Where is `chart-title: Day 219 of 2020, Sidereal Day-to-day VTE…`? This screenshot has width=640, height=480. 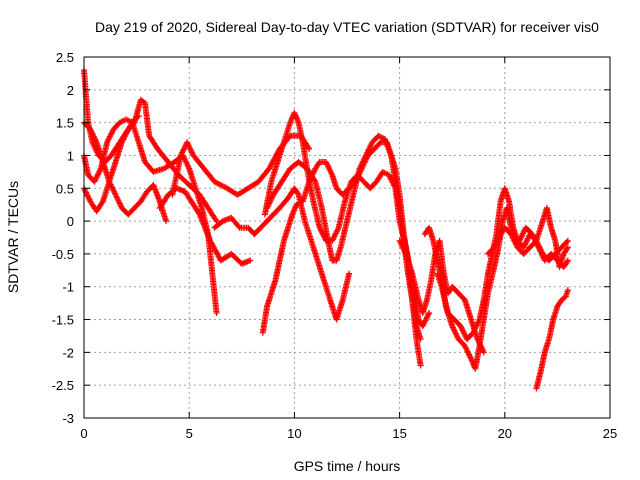
chart-title: Day 219 of 2020, Sidereal Day-to-day VTE… is located at coordinates (347, 27).